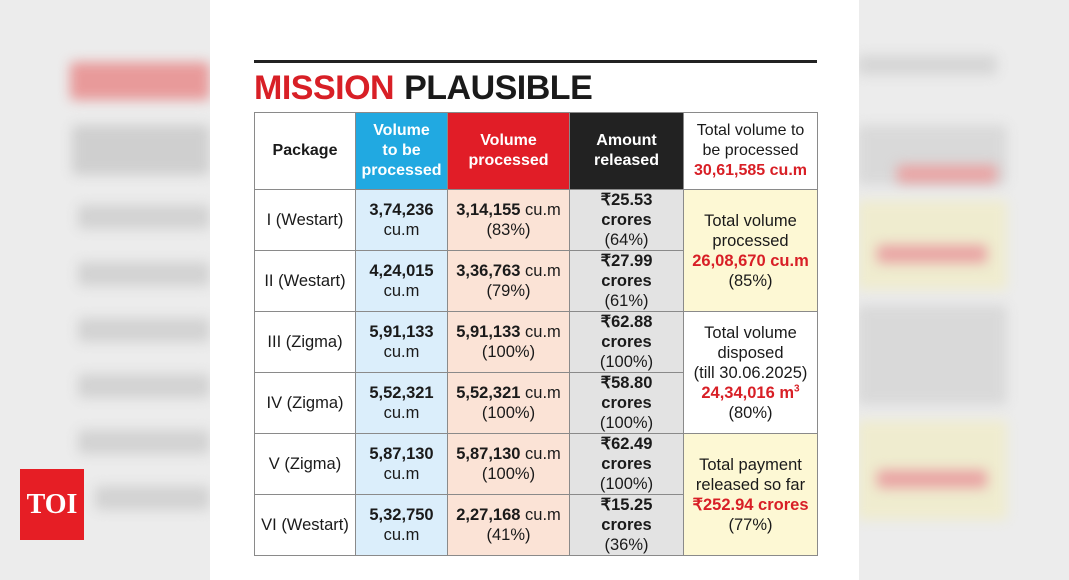 The height and width of the screenshot is (580, 1069). I want to click on cell-volume-to-process: 5,52,321 cu.m, so click(401, 403).